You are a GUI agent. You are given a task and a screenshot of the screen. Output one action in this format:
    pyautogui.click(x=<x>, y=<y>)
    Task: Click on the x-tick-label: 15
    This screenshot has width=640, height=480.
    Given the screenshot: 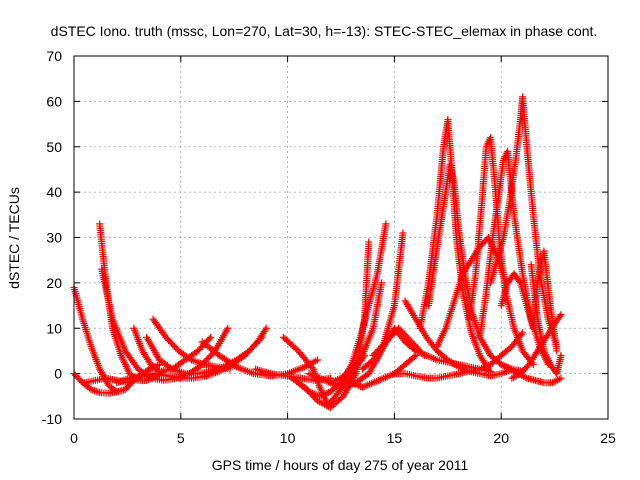 What is the action you would take?
    pyautogui.click(x=395, y=438)
    